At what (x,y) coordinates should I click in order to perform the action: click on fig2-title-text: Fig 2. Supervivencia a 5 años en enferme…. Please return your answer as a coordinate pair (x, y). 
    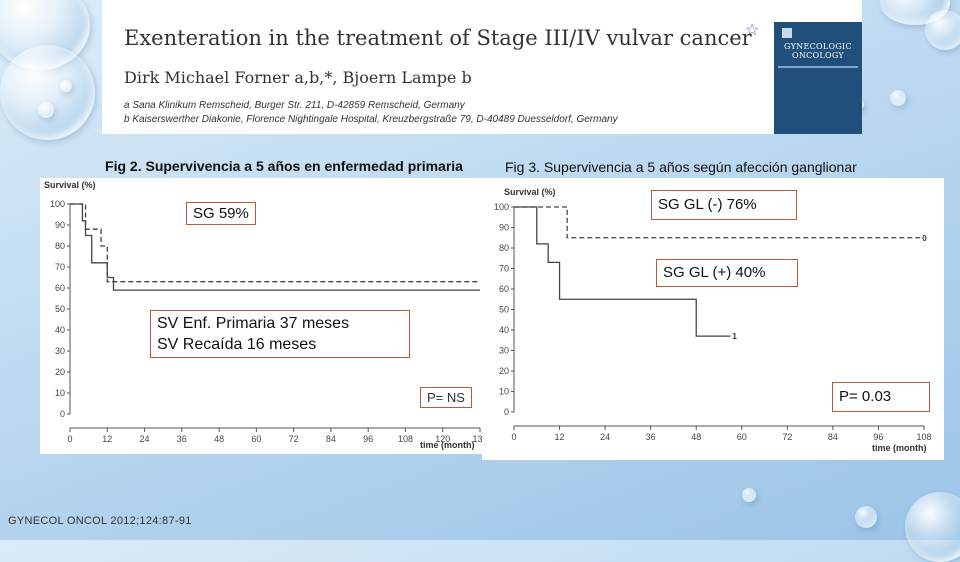
    Looking at the image, I should click on (284, 166).